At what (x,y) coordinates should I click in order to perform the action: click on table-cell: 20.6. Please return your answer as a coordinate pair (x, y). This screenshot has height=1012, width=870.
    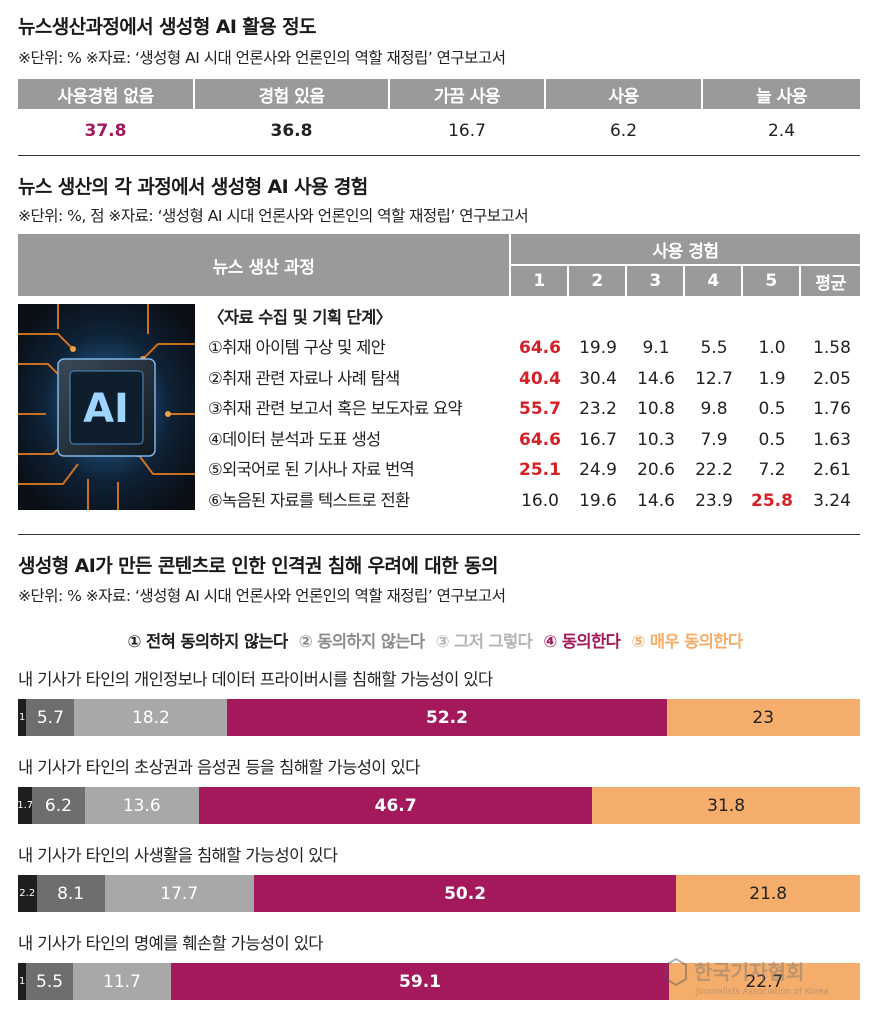
    Looking at the image, I should click on (656, 470).